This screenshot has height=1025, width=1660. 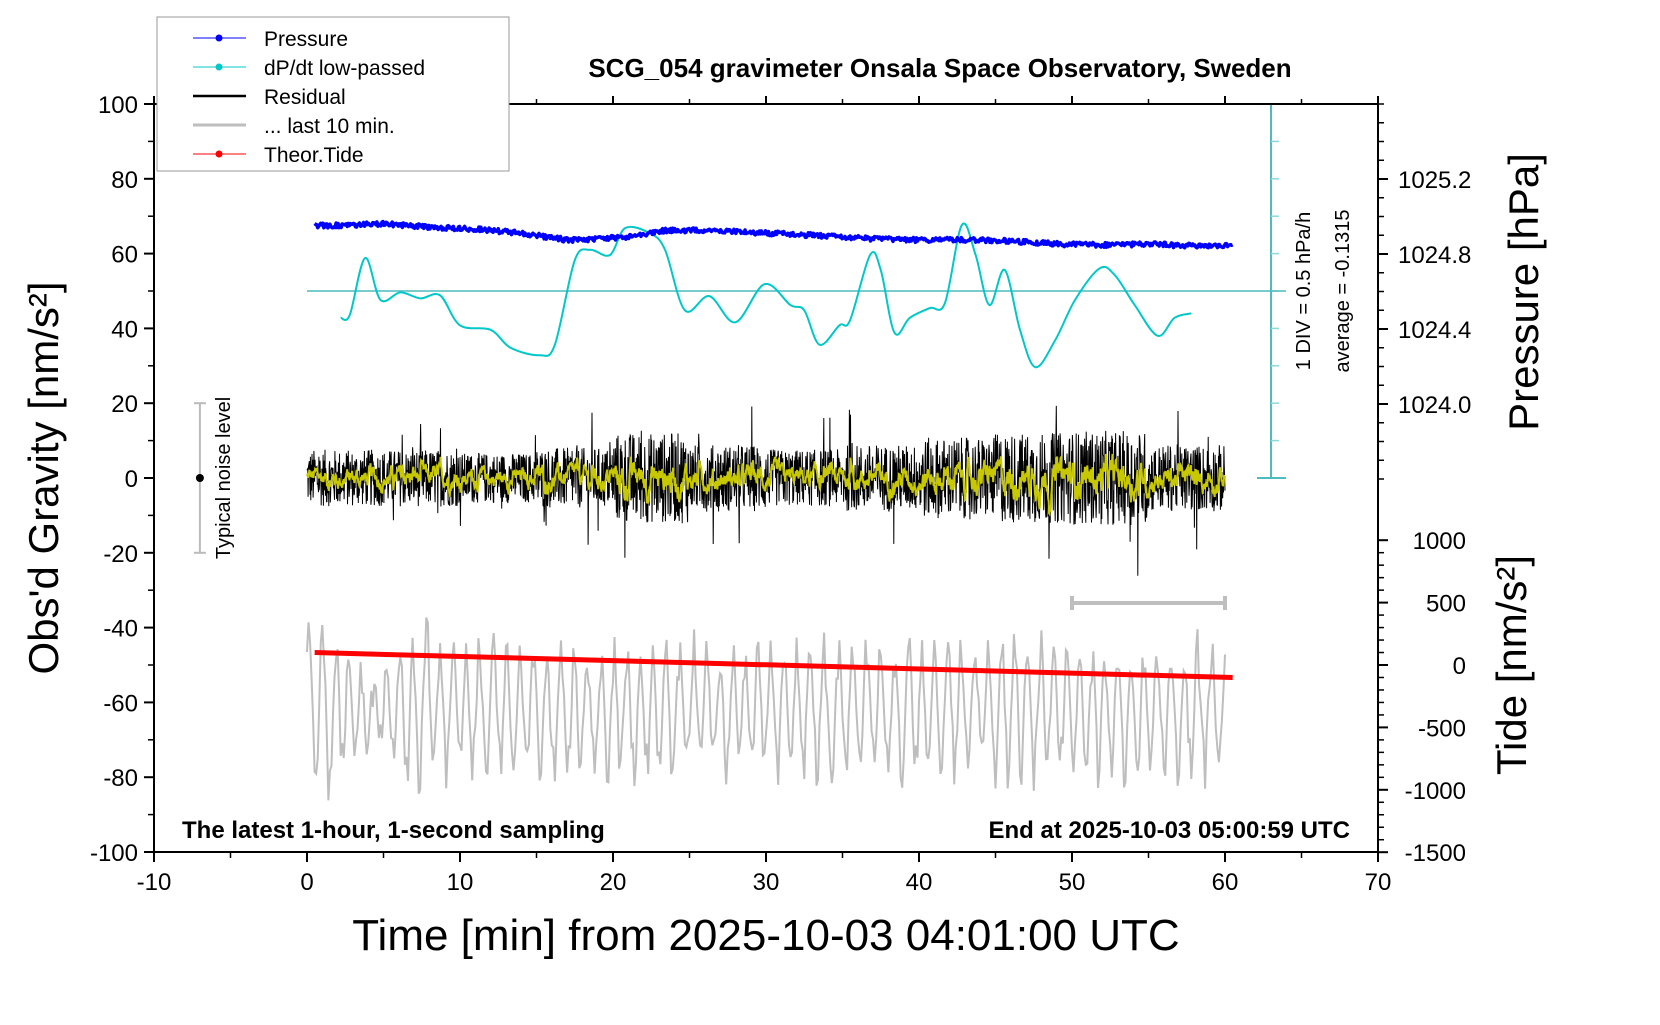 I want to click on pressure-line, so click(x=773, y=234).